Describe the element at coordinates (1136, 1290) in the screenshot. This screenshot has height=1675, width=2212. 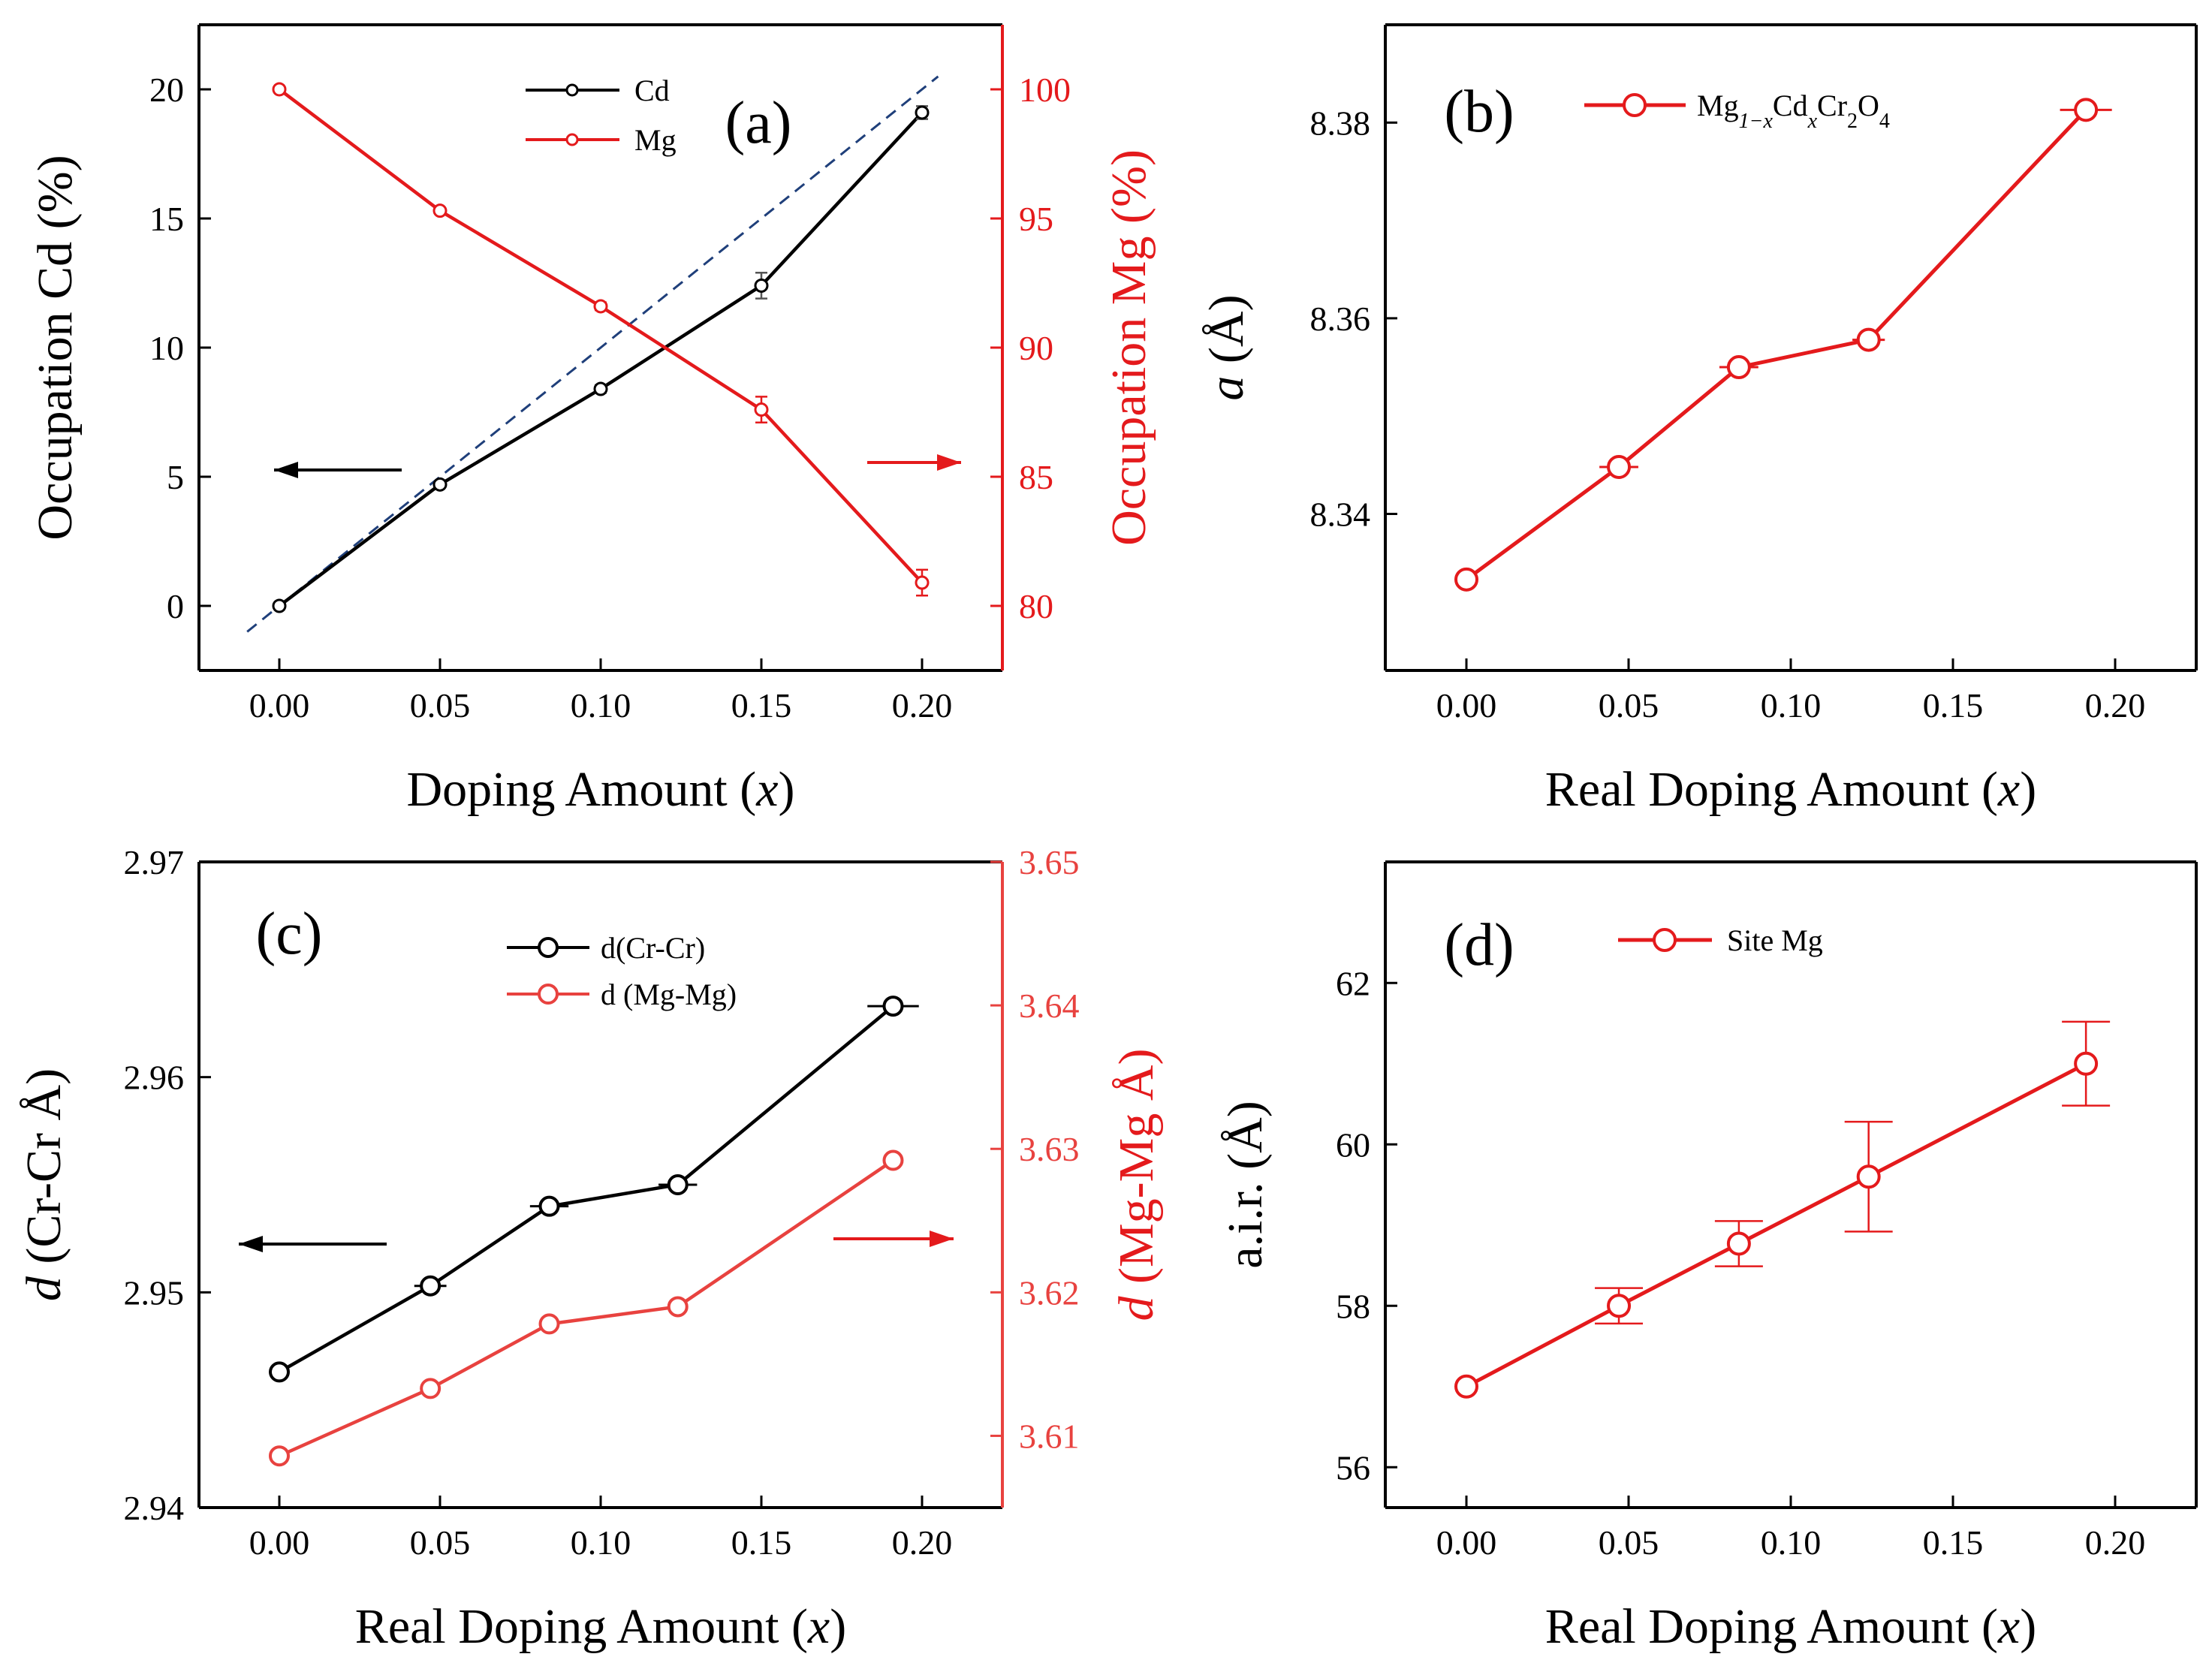
I see `y-axis-label-right-part` at that location.